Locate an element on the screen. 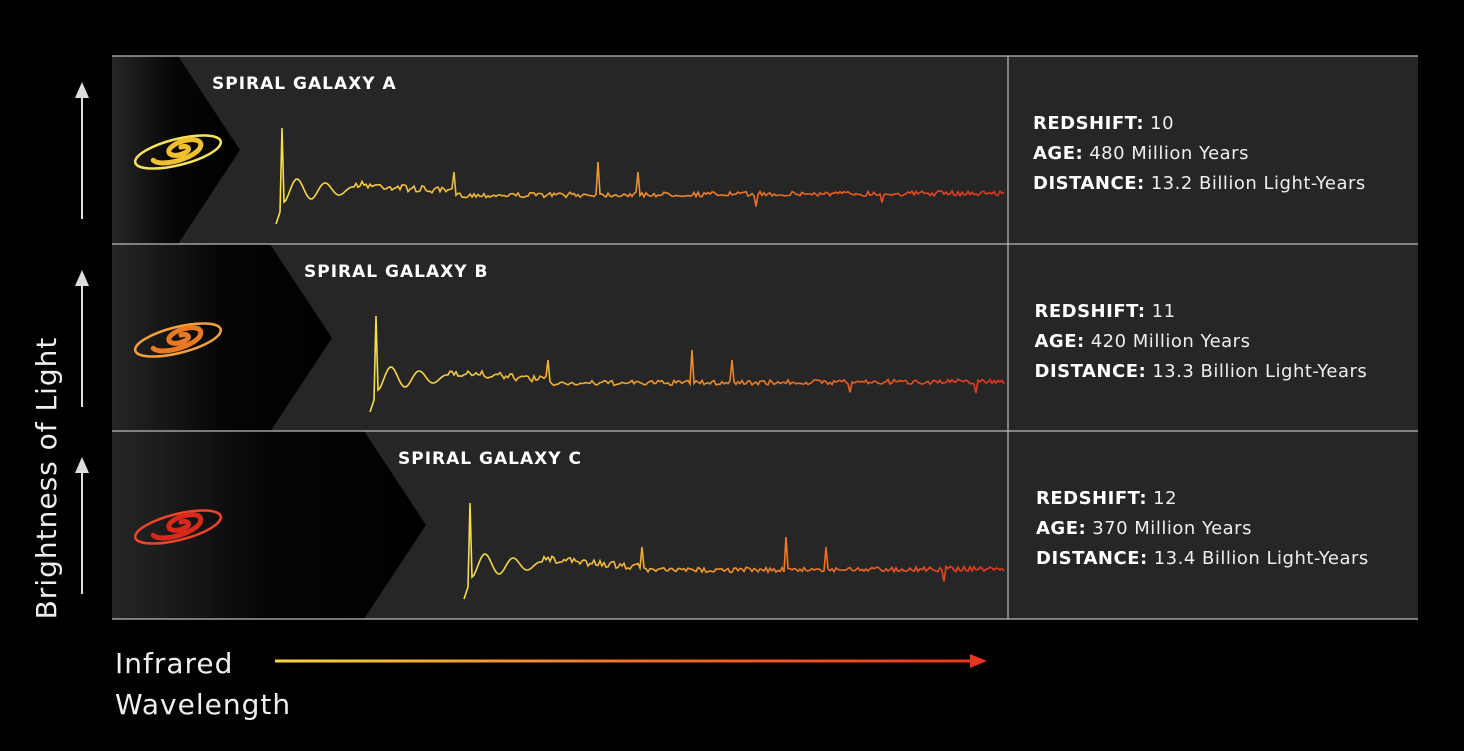 Image resolution: width=1464 pixels, height=751 pixels. info-line: REDSHIFT: 11 is located at coordinates (1105, 311).